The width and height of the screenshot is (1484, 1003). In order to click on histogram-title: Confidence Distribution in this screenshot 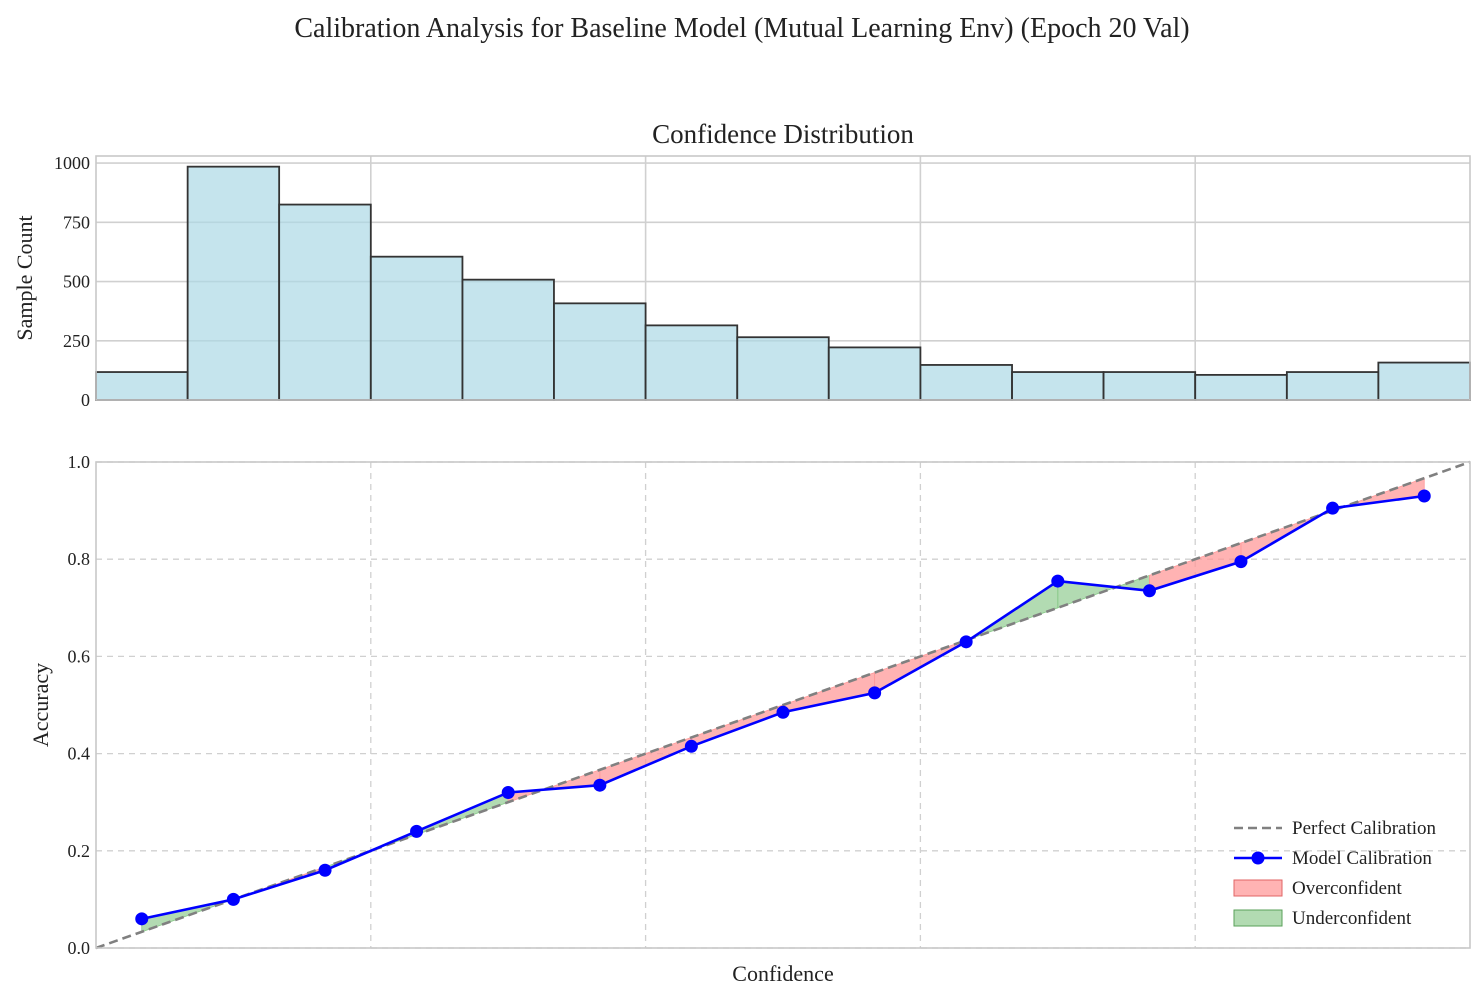, I will do `click(783, 134)`.